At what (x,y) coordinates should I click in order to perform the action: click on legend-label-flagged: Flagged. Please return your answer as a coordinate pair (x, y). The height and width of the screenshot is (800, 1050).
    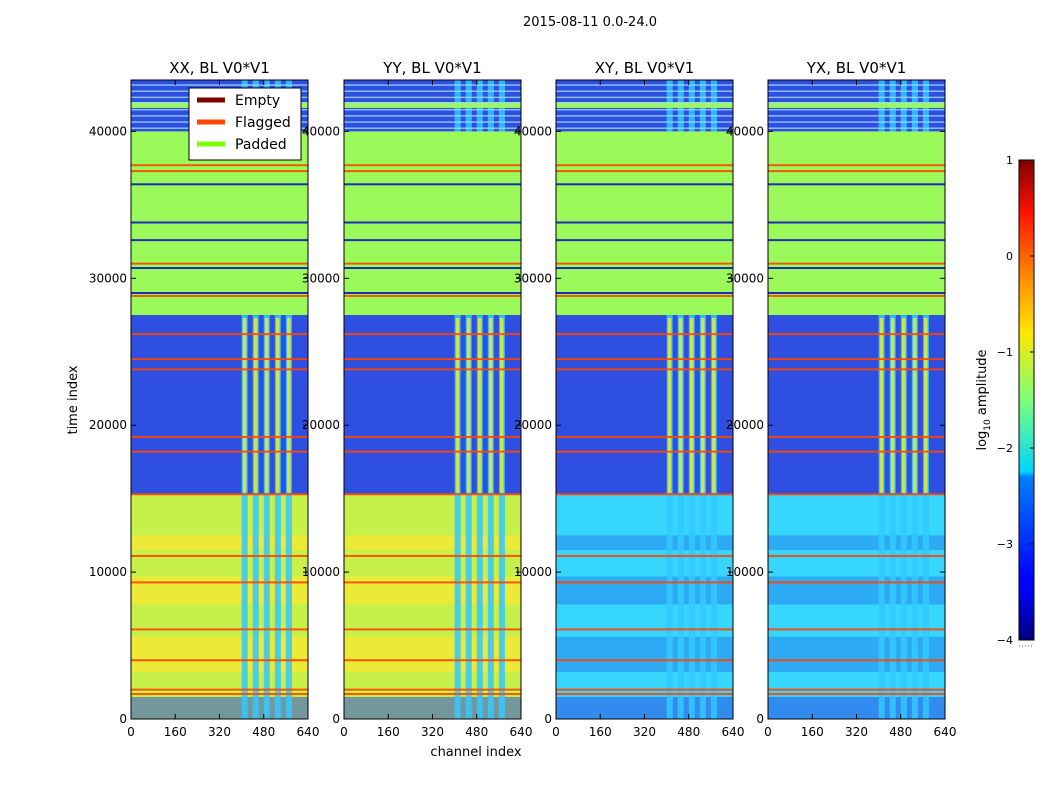
    Looking at the image, I should click on (263, 123).